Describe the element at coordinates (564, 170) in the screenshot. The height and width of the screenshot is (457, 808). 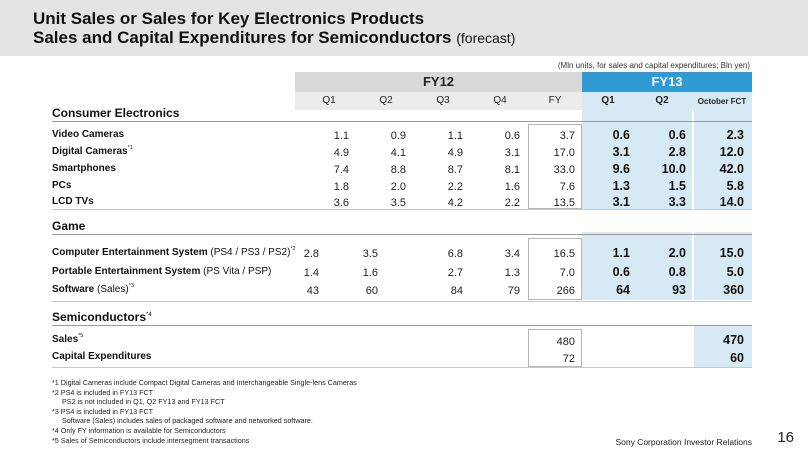
I see `cell-fy: 33.0` at that location.